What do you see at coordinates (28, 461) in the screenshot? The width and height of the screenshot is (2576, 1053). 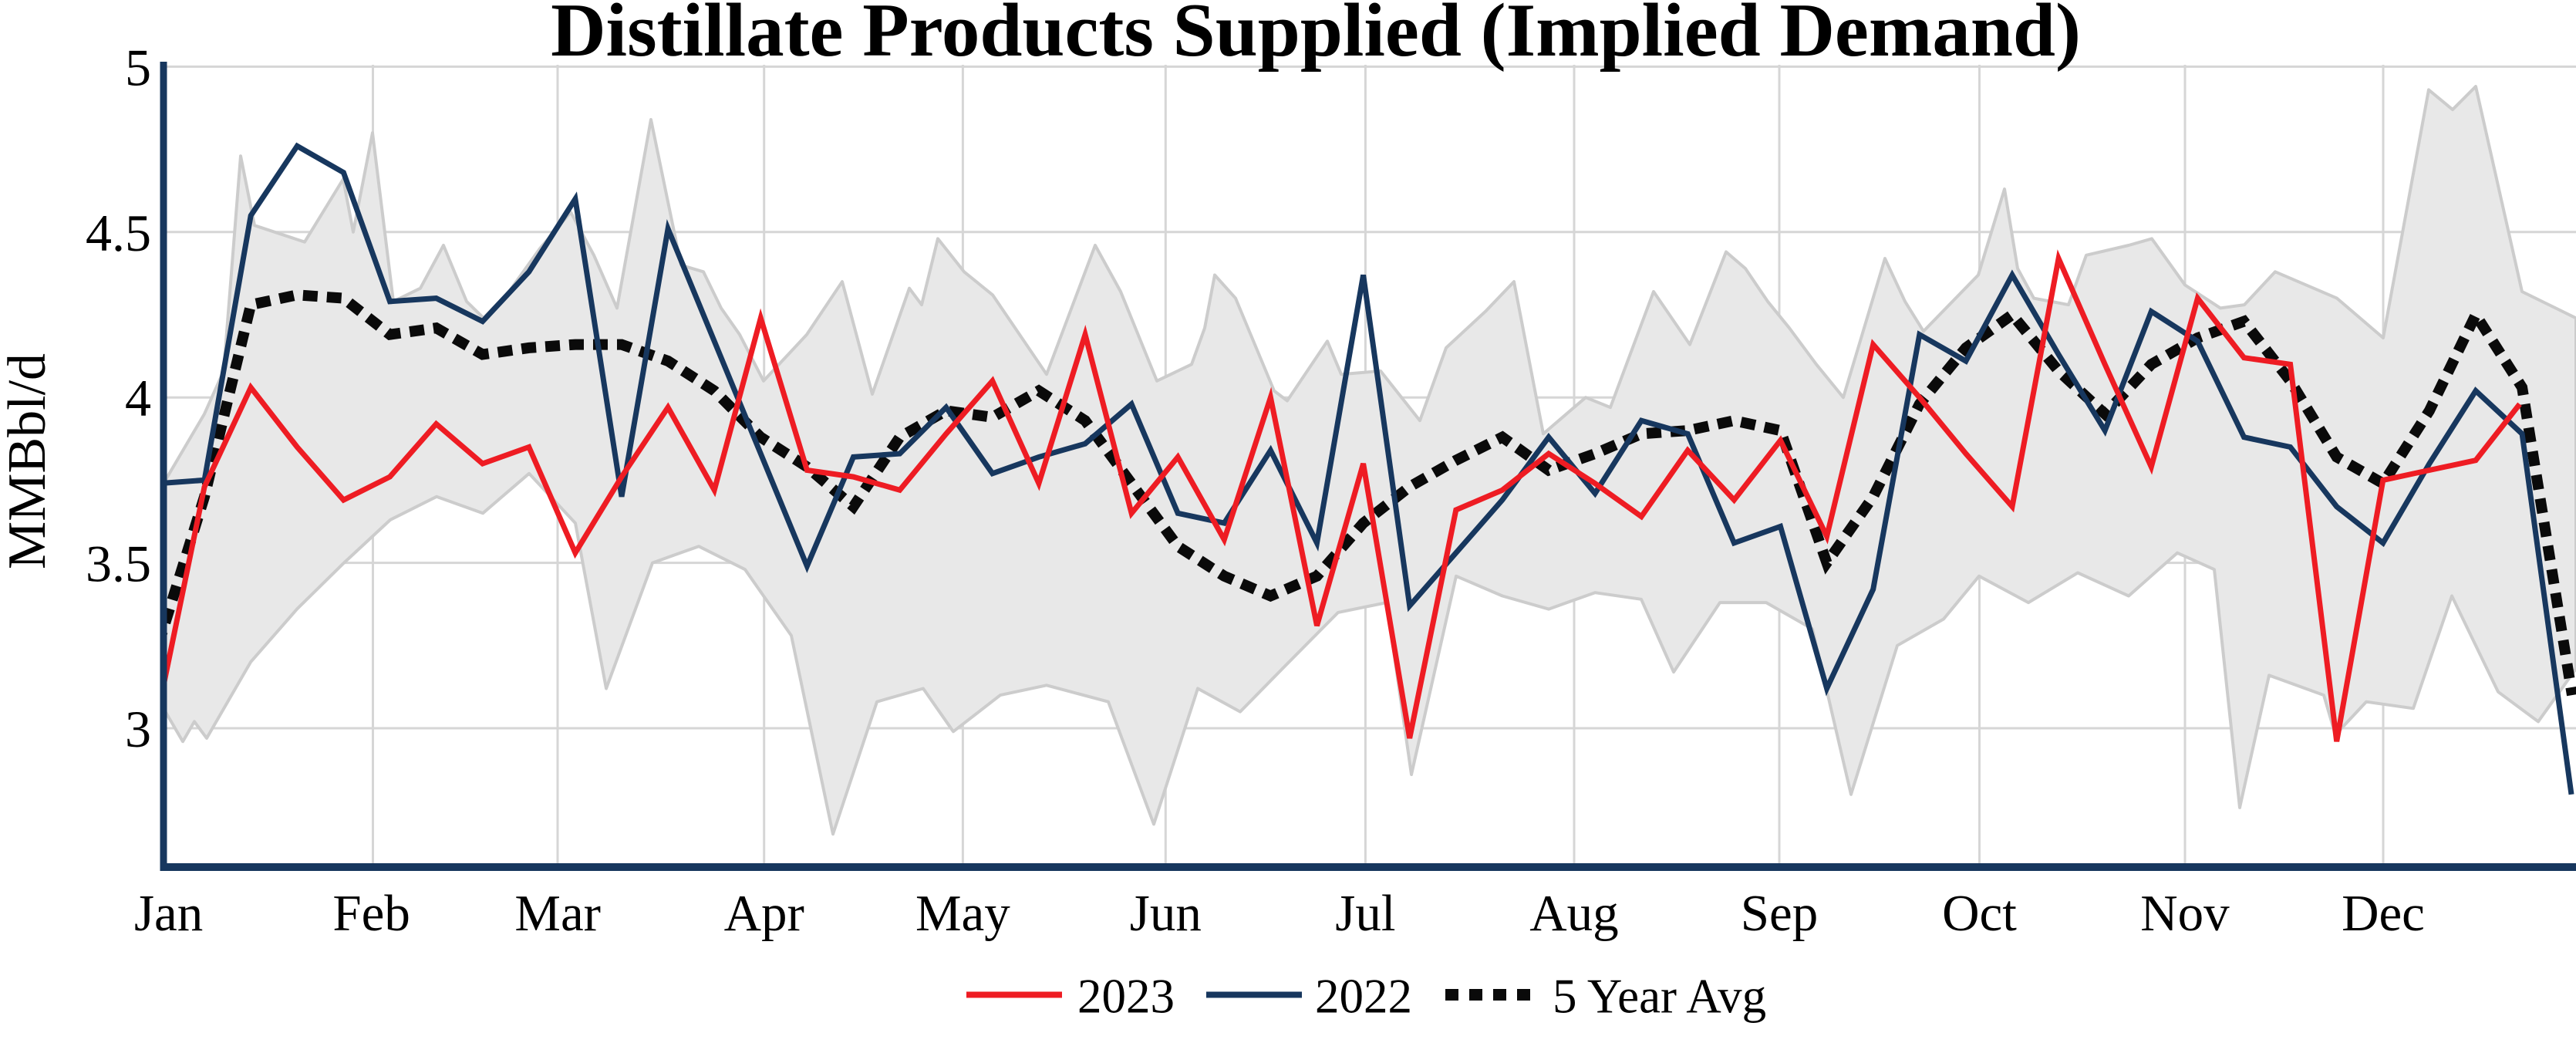 I see `svg-text: MMBbl/d` at bounding box center [28, 461].